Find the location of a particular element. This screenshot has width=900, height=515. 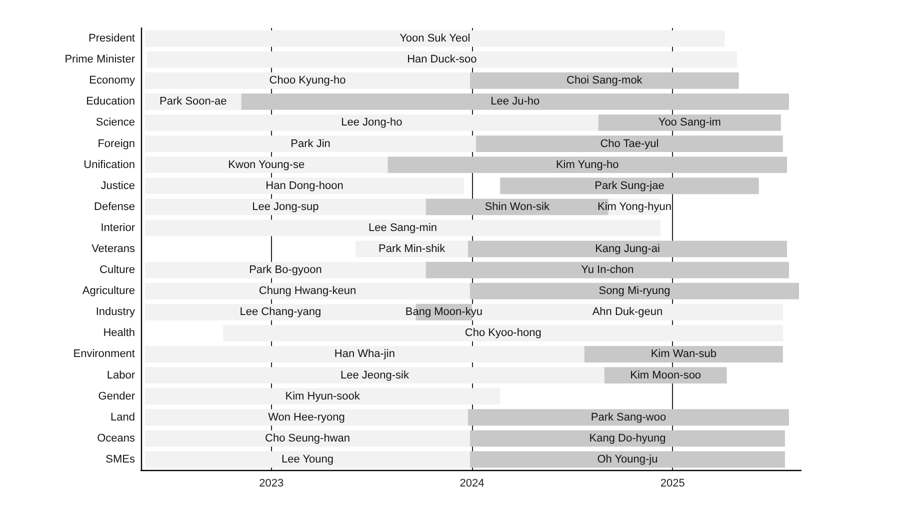

y-tick-label: Interior is located at coordinates (118, 228).